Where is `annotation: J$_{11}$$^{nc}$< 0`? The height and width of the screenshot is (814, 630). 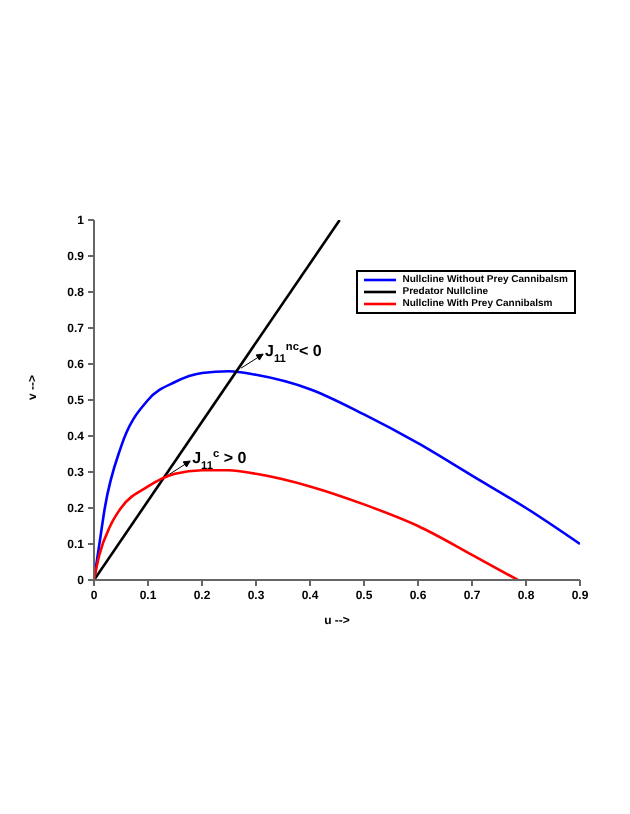 annotation: J$_{11}$$^{nc}$< 0 is located at coordinates (294, 354).